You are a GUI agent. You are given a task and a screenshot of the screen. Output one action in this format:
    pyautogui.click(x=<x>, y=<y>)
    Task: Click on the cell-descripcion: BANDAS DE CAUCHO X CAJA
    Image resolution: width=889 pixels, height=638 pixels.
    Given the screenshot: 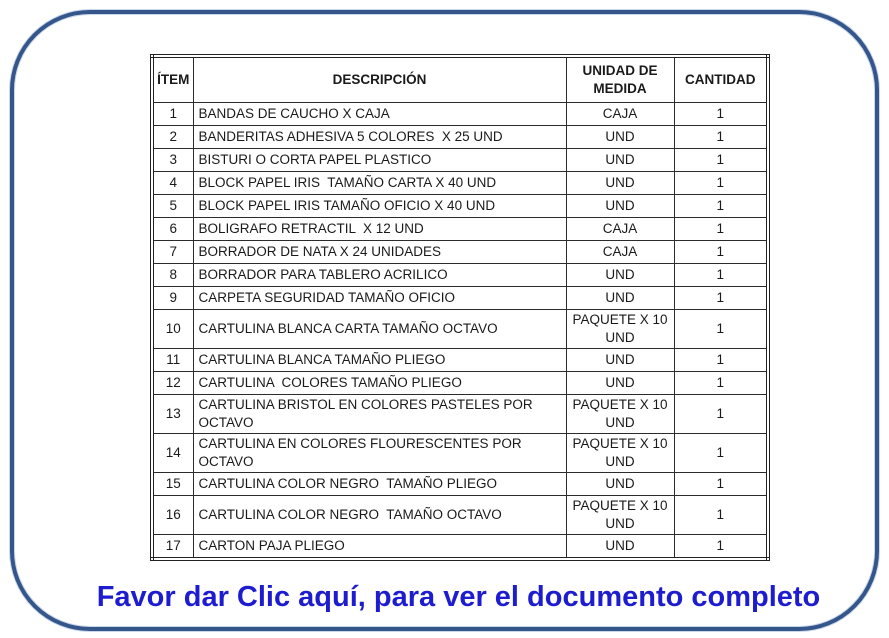 What is the action you would take?
    pyautogui.click(x=379, y=114)
    